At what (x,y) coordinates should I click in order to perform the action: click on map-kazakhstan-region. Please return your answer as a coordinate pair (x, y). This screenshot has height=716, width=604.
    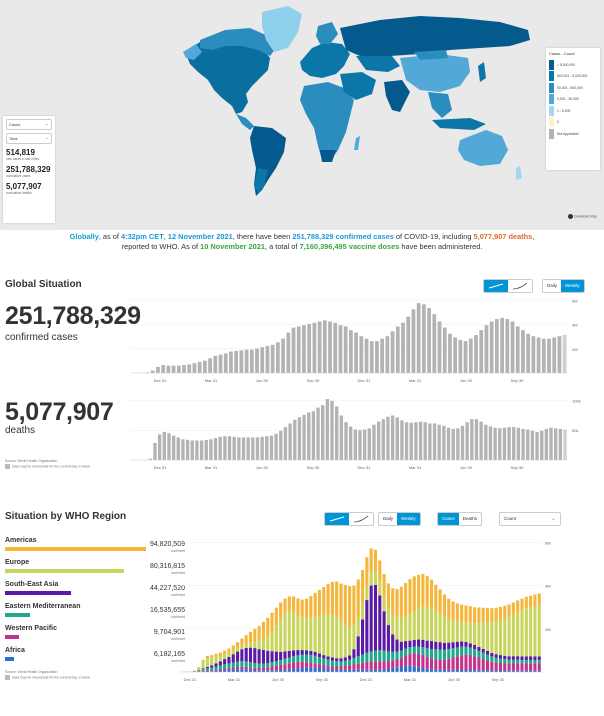
    Looking at the image, I should click on (378, 64).